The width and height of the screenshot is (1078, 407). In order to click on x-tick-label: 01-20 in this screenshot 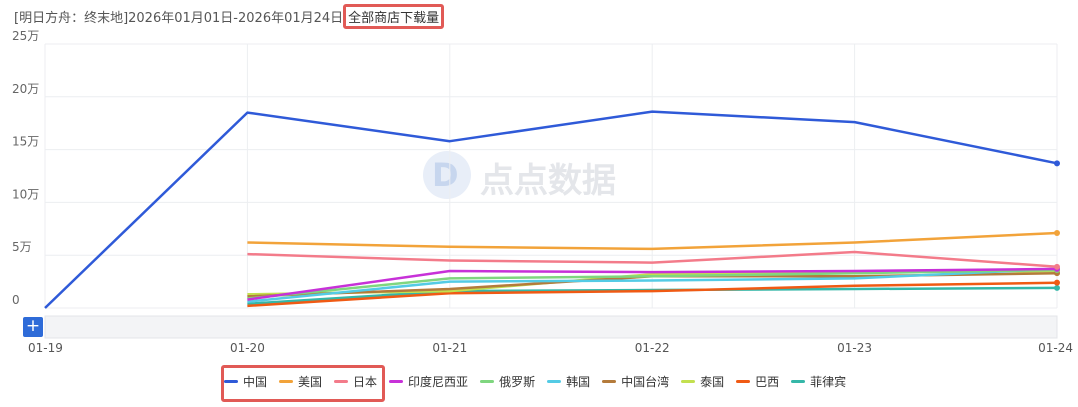, I will do `click(247, 348)`.